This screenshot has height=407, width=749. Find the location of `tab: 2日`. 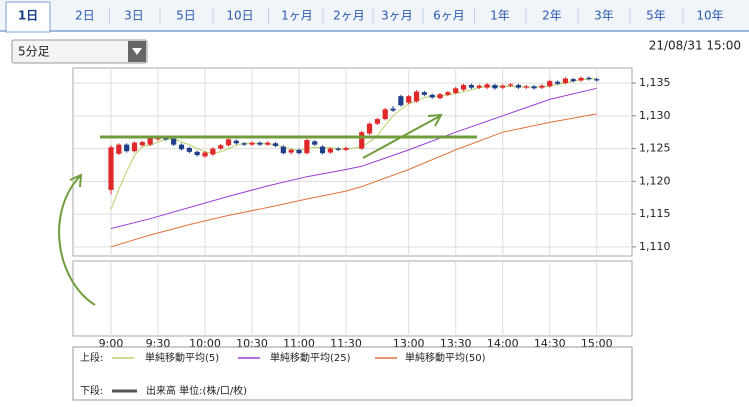

tab: 2日 is located at coordinates (85, 16).